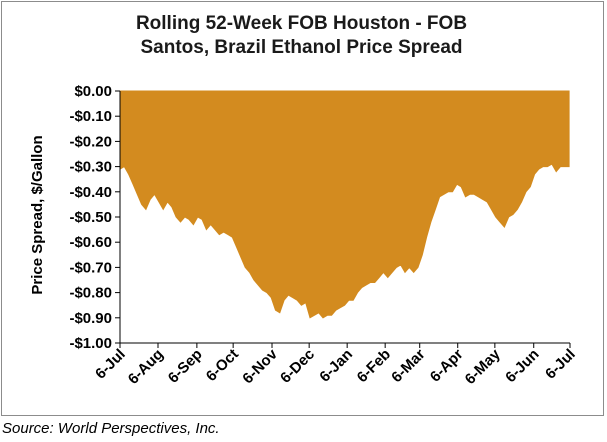 The width and height of the screenshot is (607, 442). What do you see at coordinates (522, 366) in the screenshot?
I see `x-tick-label: 6-Jun` at bounding box center [522, 366].